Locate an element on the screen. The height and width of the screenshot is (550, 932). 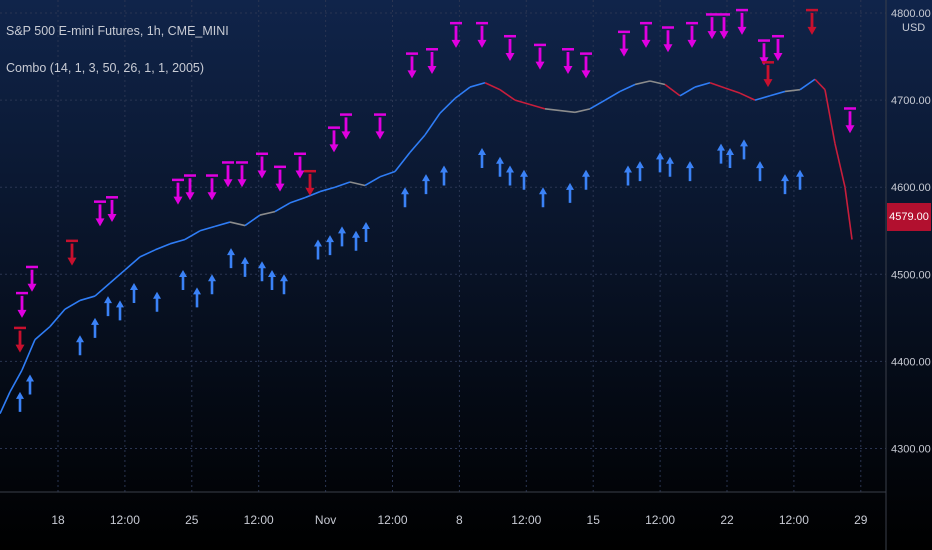
y-tick-label: 4300.00 is located at coordinates (911, 449).